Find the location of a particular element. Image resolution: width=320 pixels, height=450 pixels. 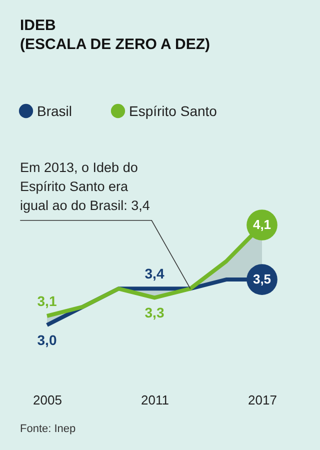

data-label: 3,5 is located at coordinates (262, 279).